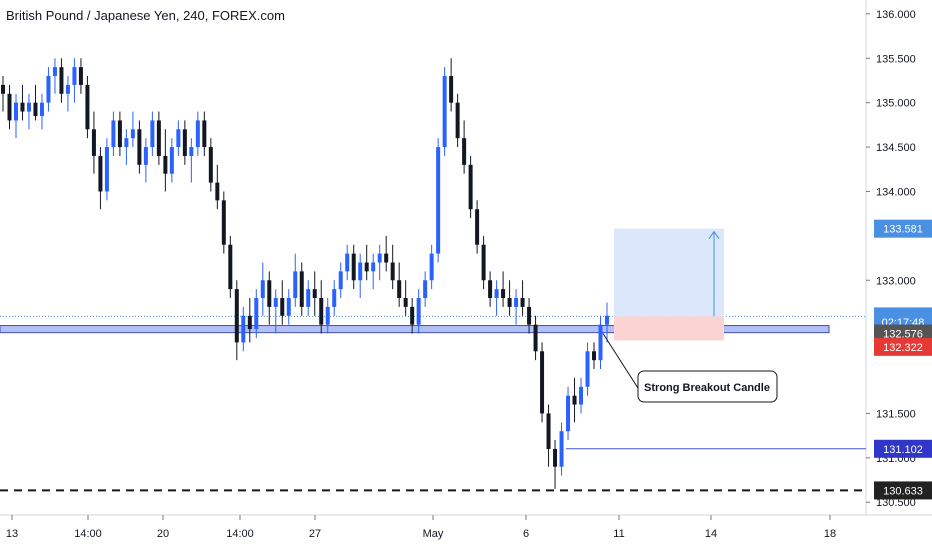  I want to click on x-tick-label: 11, so click(618, 534).